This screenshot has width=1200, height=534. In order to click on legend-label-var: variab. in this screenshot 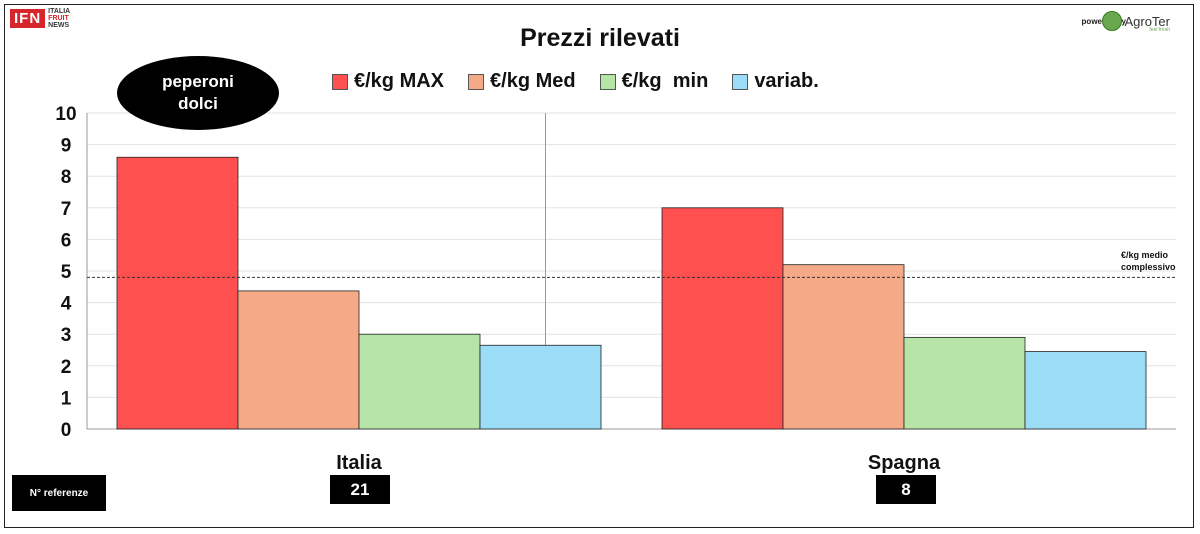, I will do `click(786, 81)`.